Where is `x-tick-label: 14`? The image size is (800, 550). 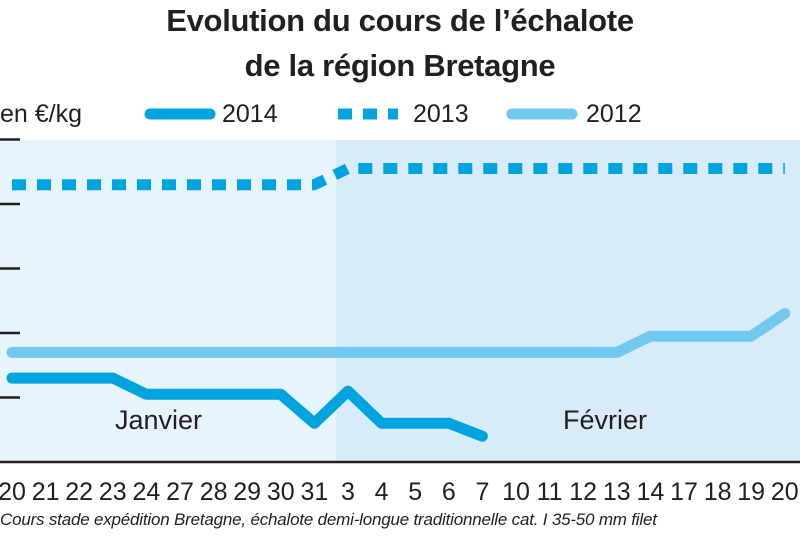
x-tick-label: 14 is located at coordinates (650, 492).